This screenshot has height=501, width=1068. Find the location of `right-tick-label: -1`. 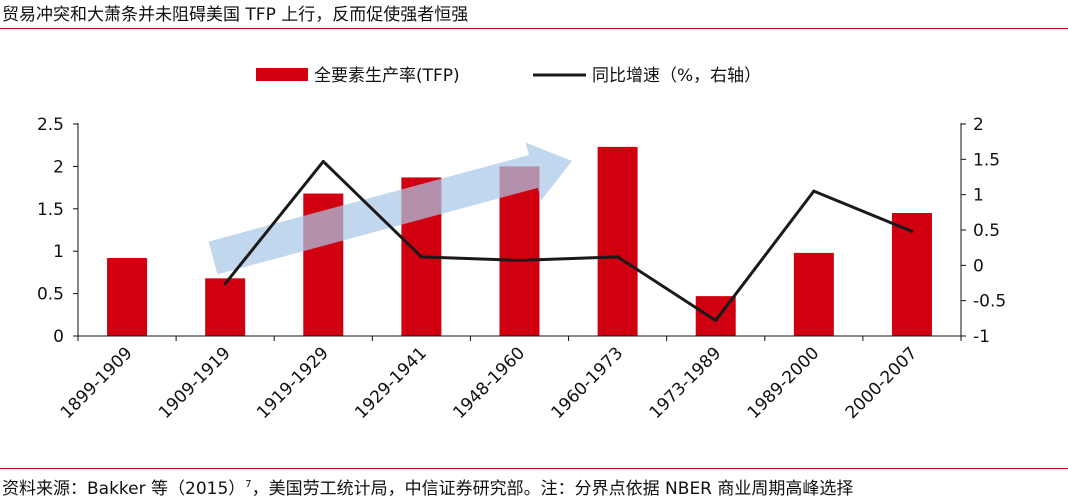

right-tick-label: -1 is located at coordinates (981, 337).